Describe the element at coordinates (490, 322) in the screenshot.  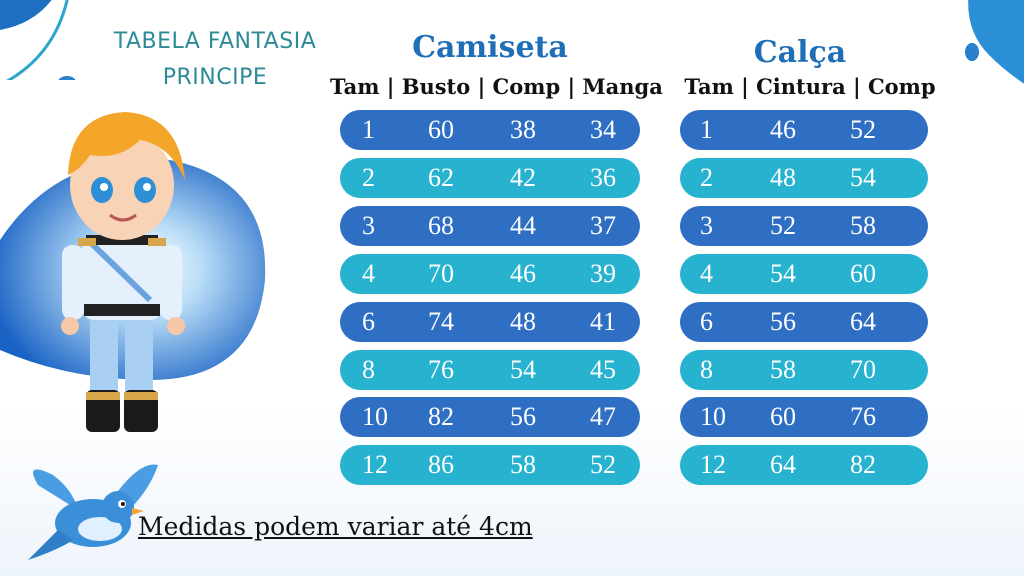
I see `table-row: 6 74 48 41` at that location.